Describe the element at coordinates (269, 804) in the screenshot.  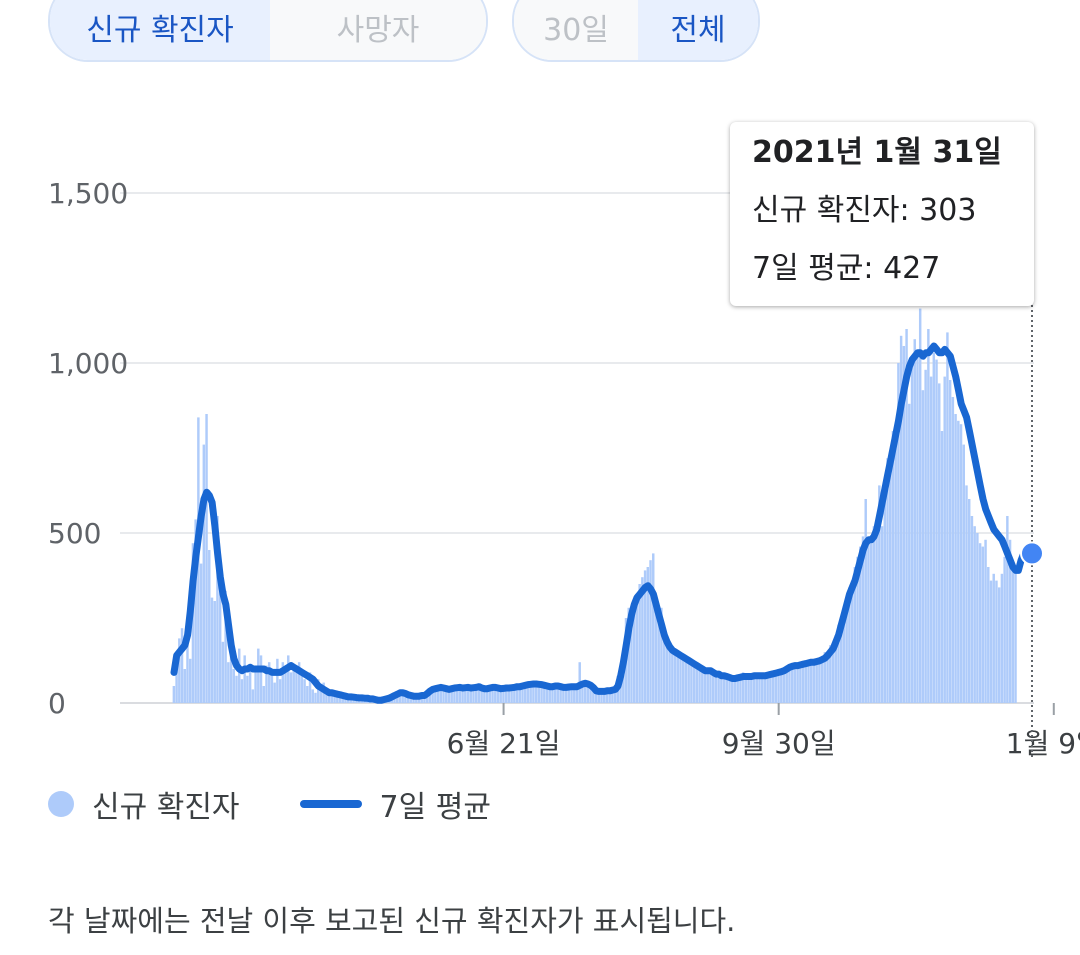
I see `chart-legend: 신규 확진자 7일 평균` at that location.